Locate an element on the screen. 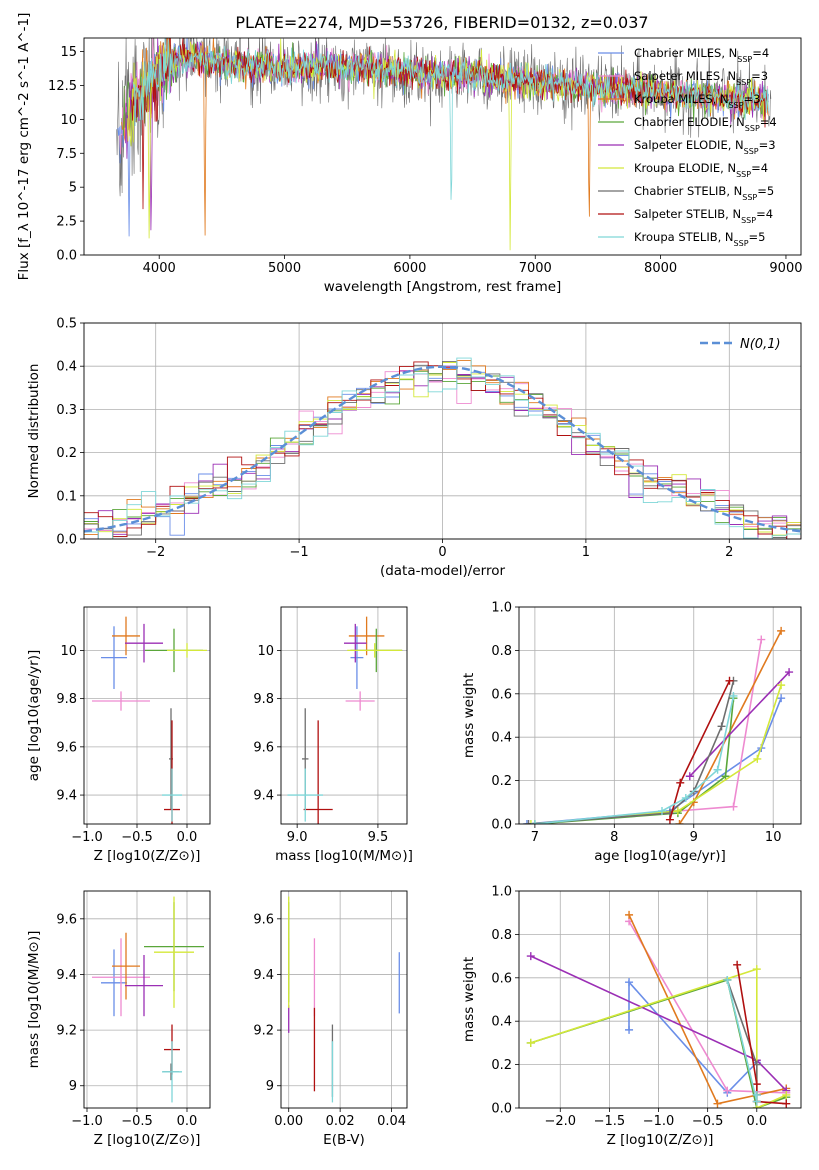 This screenshot has width=819, height=1170. legend-label: Chabrier STELIB, NSSP=5 is located at coordinates (704, 193).